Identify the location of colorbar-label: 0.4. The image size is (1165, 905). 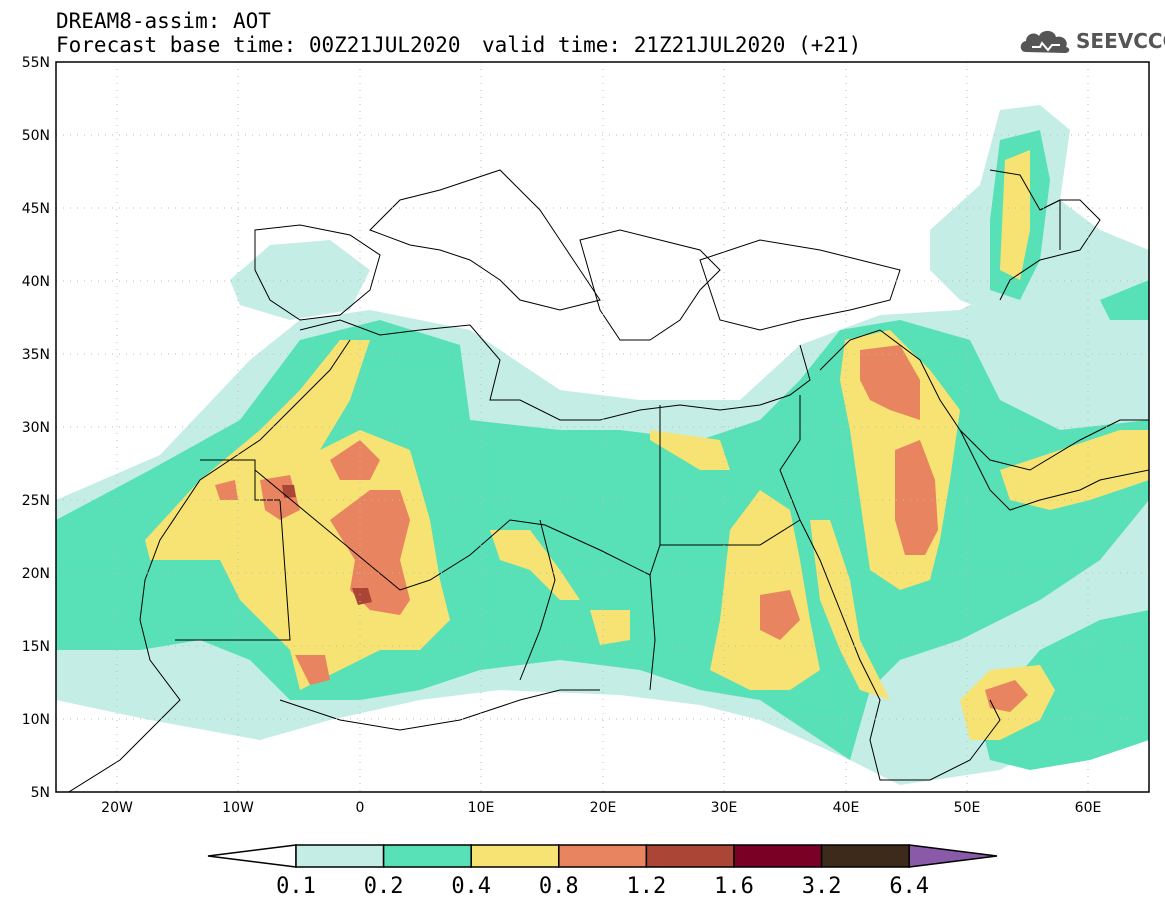
(471, 886).